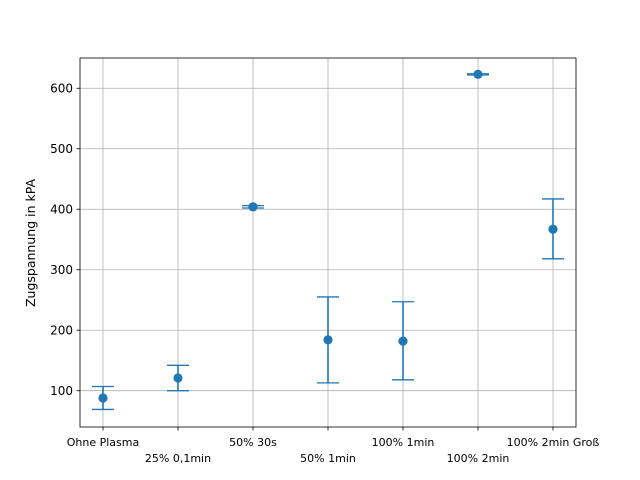 Image resolution: width=640 pixels, height=480 pixels. What do you see at coordinates (553, 442) in the screenshot?
I see `x-tick-label: 100% 2min Groß` at bounding box center [553, 442].